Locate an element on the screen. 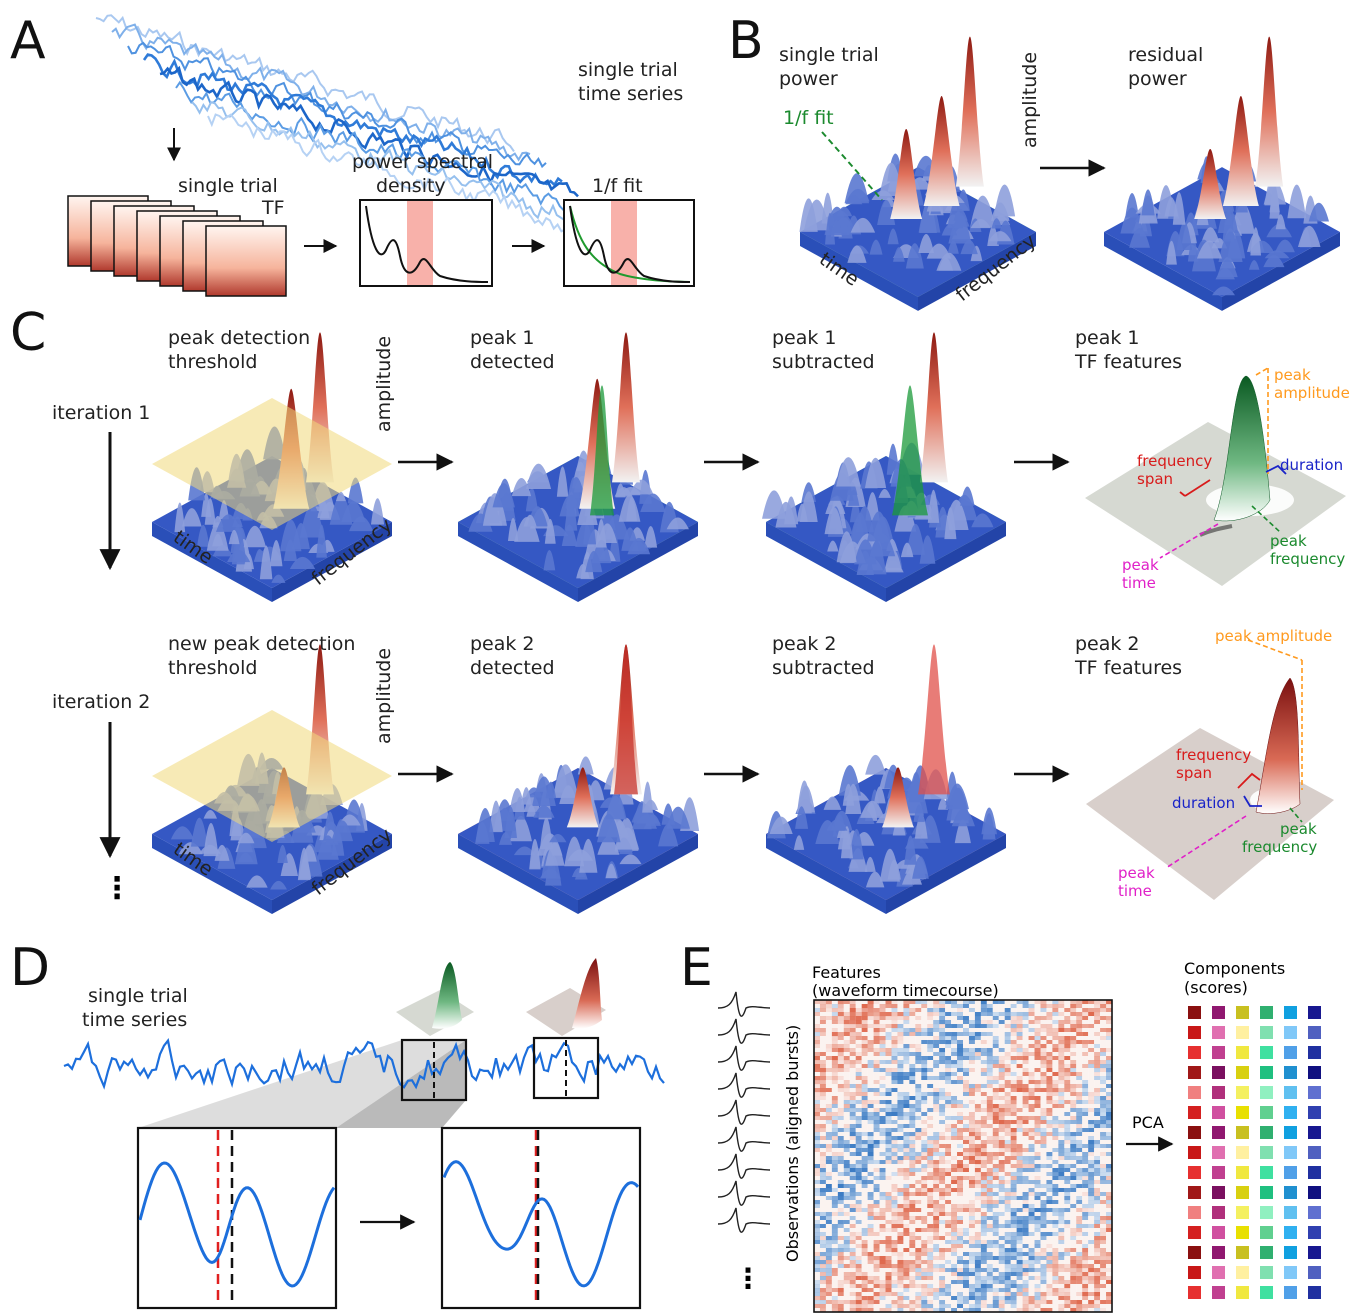  e-features-label-1: Features is located at coordinates (846, 972).